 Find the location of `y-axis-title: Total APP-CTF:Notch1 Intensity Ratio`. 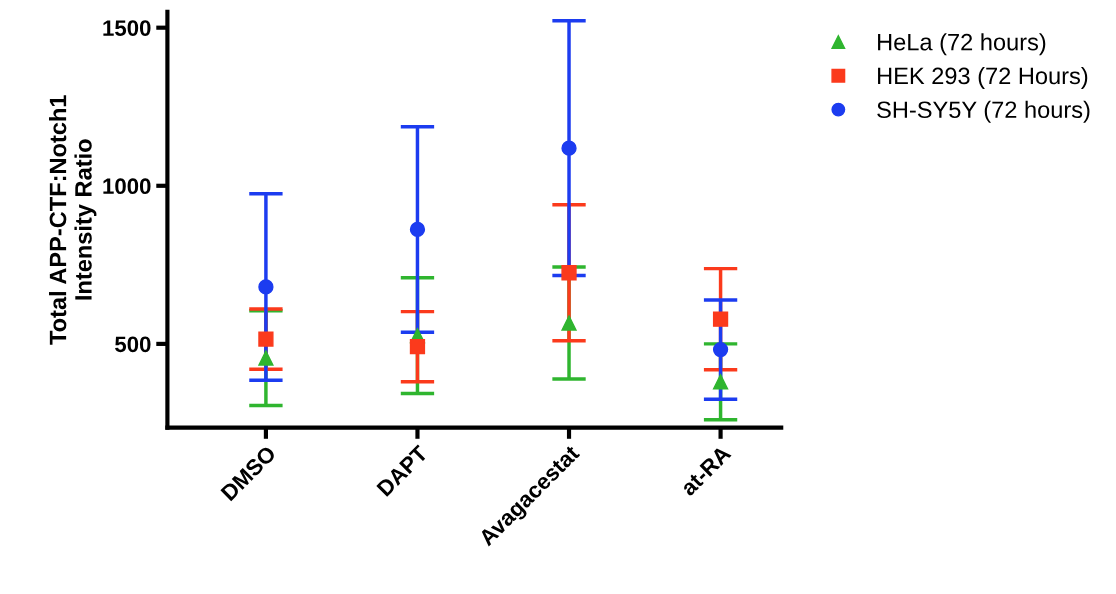

y-axis-title: Total APP-CTF:Notch1 Intensity Ratio is located at coordinates (73, 220).